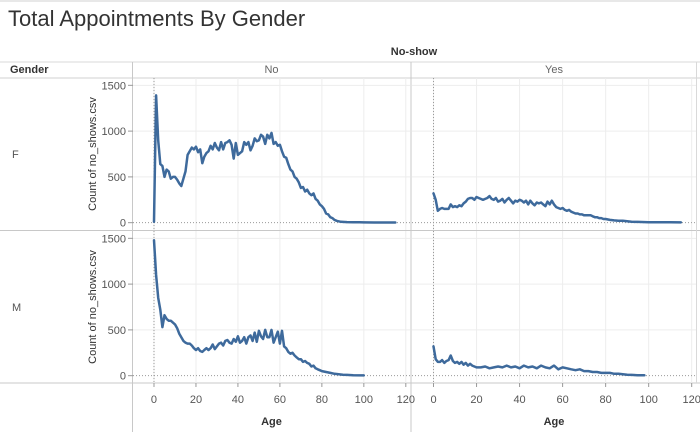  I want to click on series-line-m-yes, so click(539, 361).